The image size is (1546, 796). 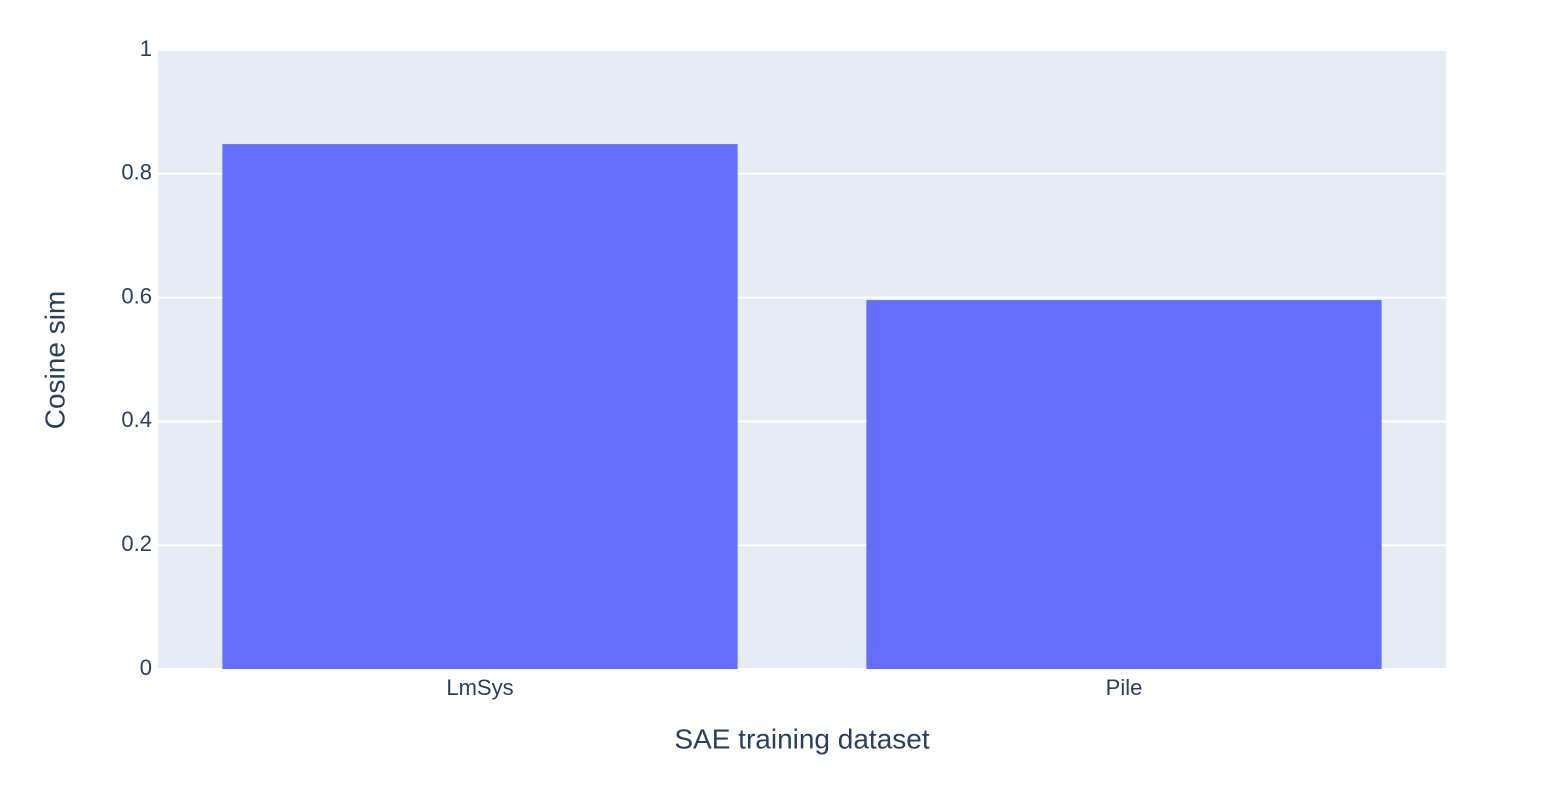 What do you see at coordinates (146, 48) in the screenshot?
I see `y-tick-label: 1` at bounding box center [146, 48].